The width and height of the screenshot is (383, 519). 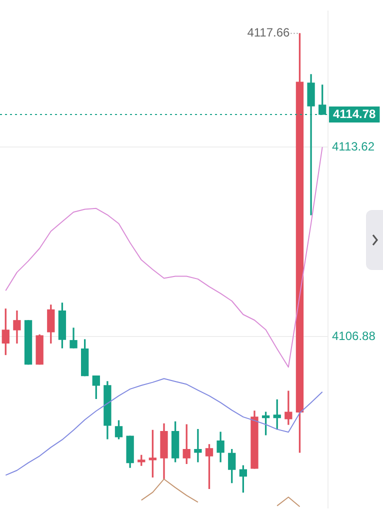 I want to click on ref-line-label: 4114.78, so click(x=354, y=113).